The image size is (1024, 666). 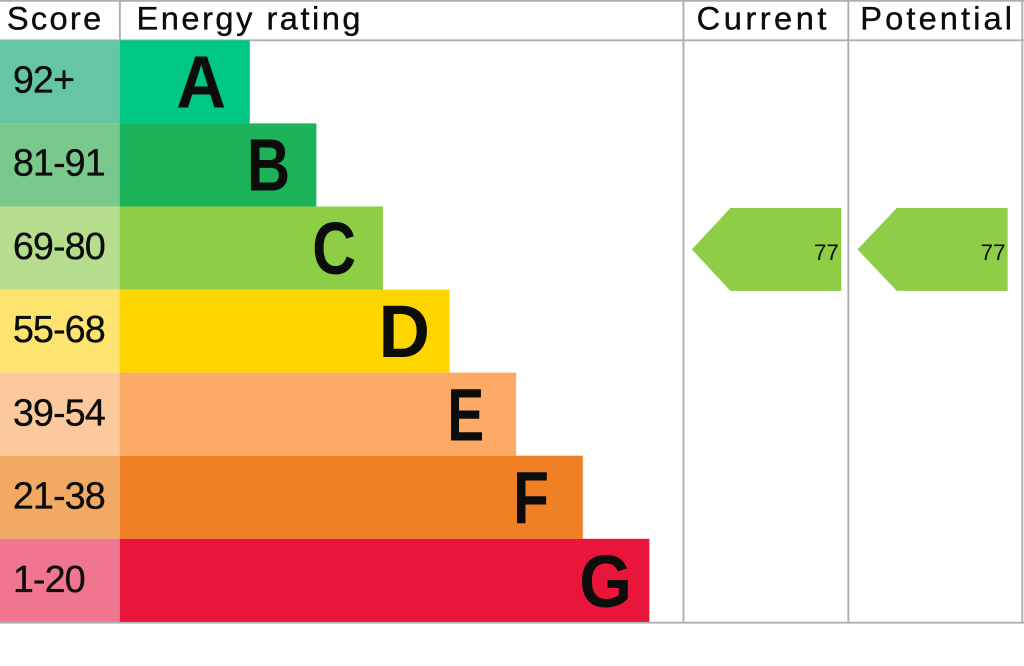 What do you see at coordinates (49, 580) in the screenshot?
I see `svg-text: 1-20` at bounding box center [49, 580].